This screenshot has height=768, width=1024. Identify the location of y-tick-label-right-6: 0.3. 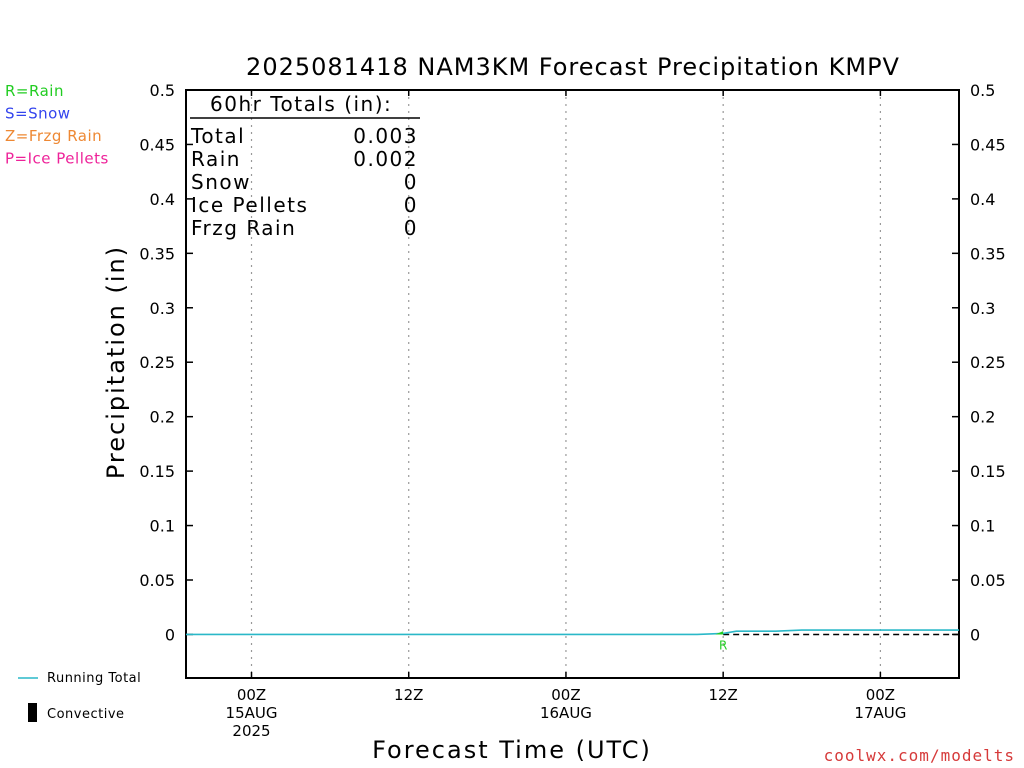
(982, 308).